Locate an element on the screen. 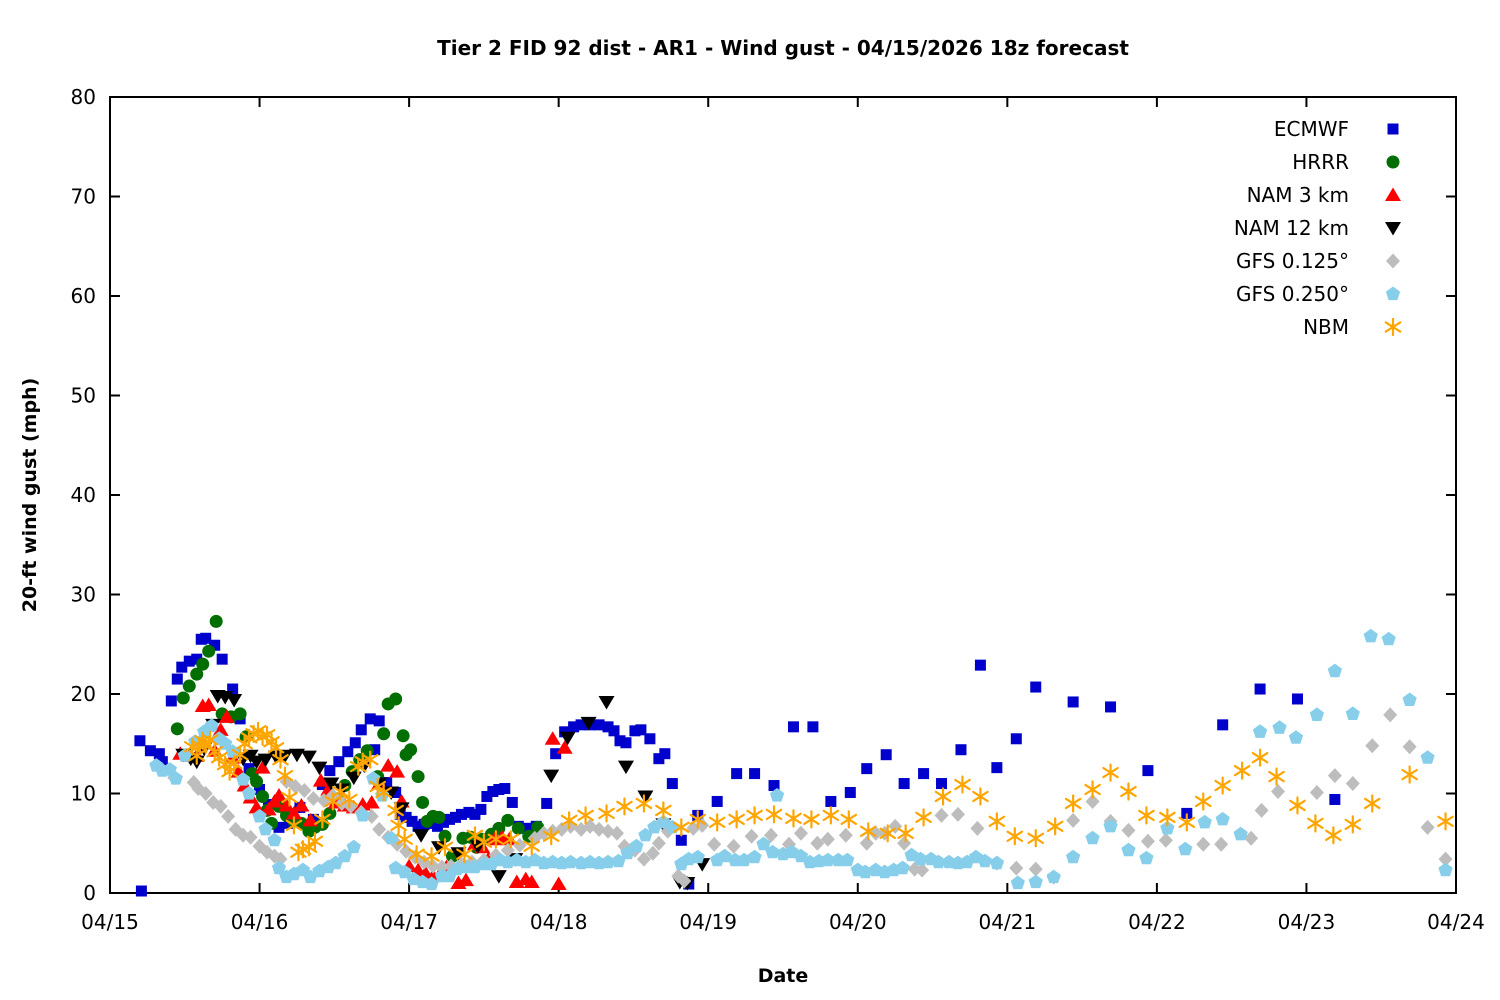 Image resolution: width=1500 pixels, height=1000 pixels. x-axis-title: Date is located at coordinates (783, 976).